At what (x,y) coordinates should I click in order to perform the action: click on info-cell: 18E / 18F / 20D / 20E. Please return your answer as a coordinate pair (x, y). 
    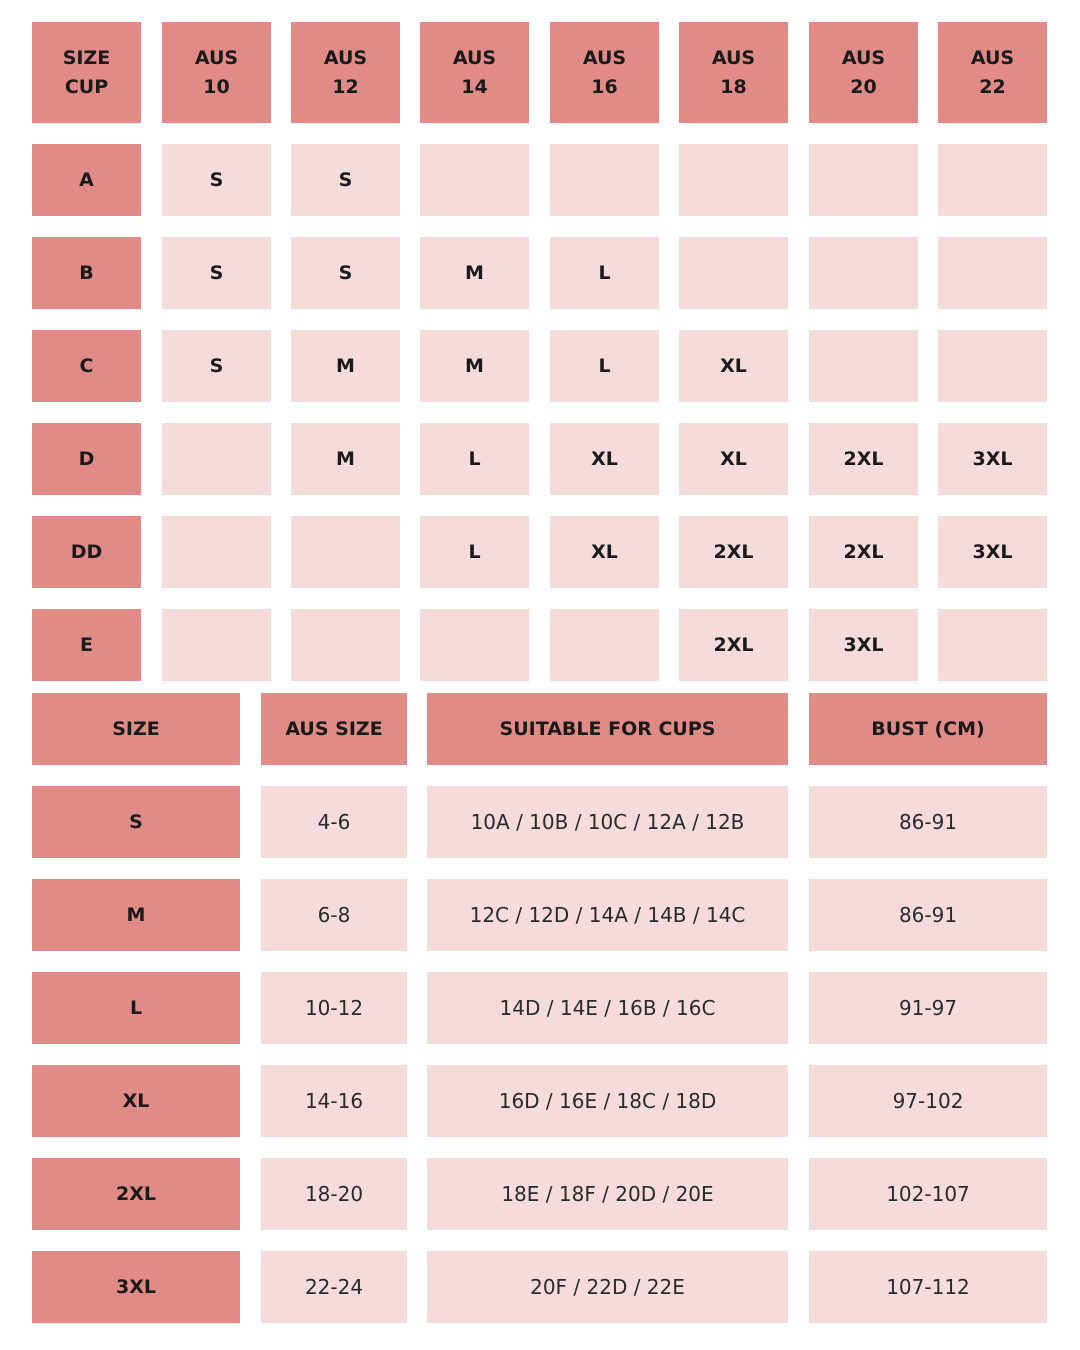
    Looking at the image, I should click on (607, 1194).